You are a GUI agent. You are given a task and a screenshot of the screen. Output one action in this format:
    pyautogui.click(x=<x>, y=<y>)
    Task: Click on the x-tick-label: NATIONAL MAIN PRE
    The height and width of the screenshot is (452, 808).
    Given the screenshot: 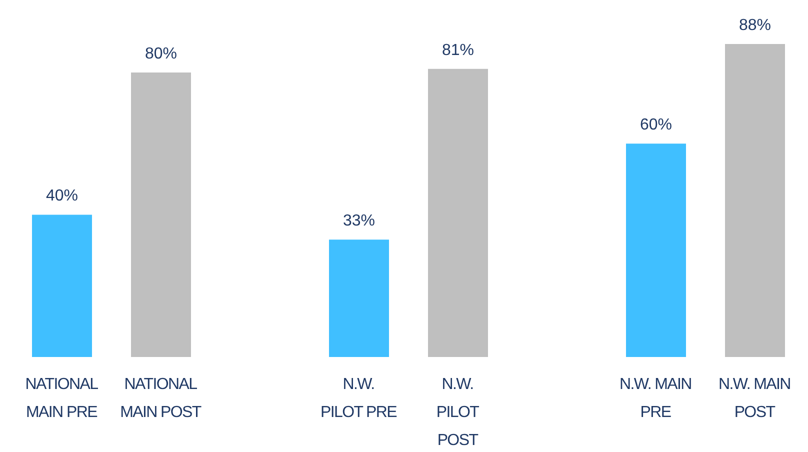 What is the action you would take?
    pyautogui.click(x=62, y=398)
    